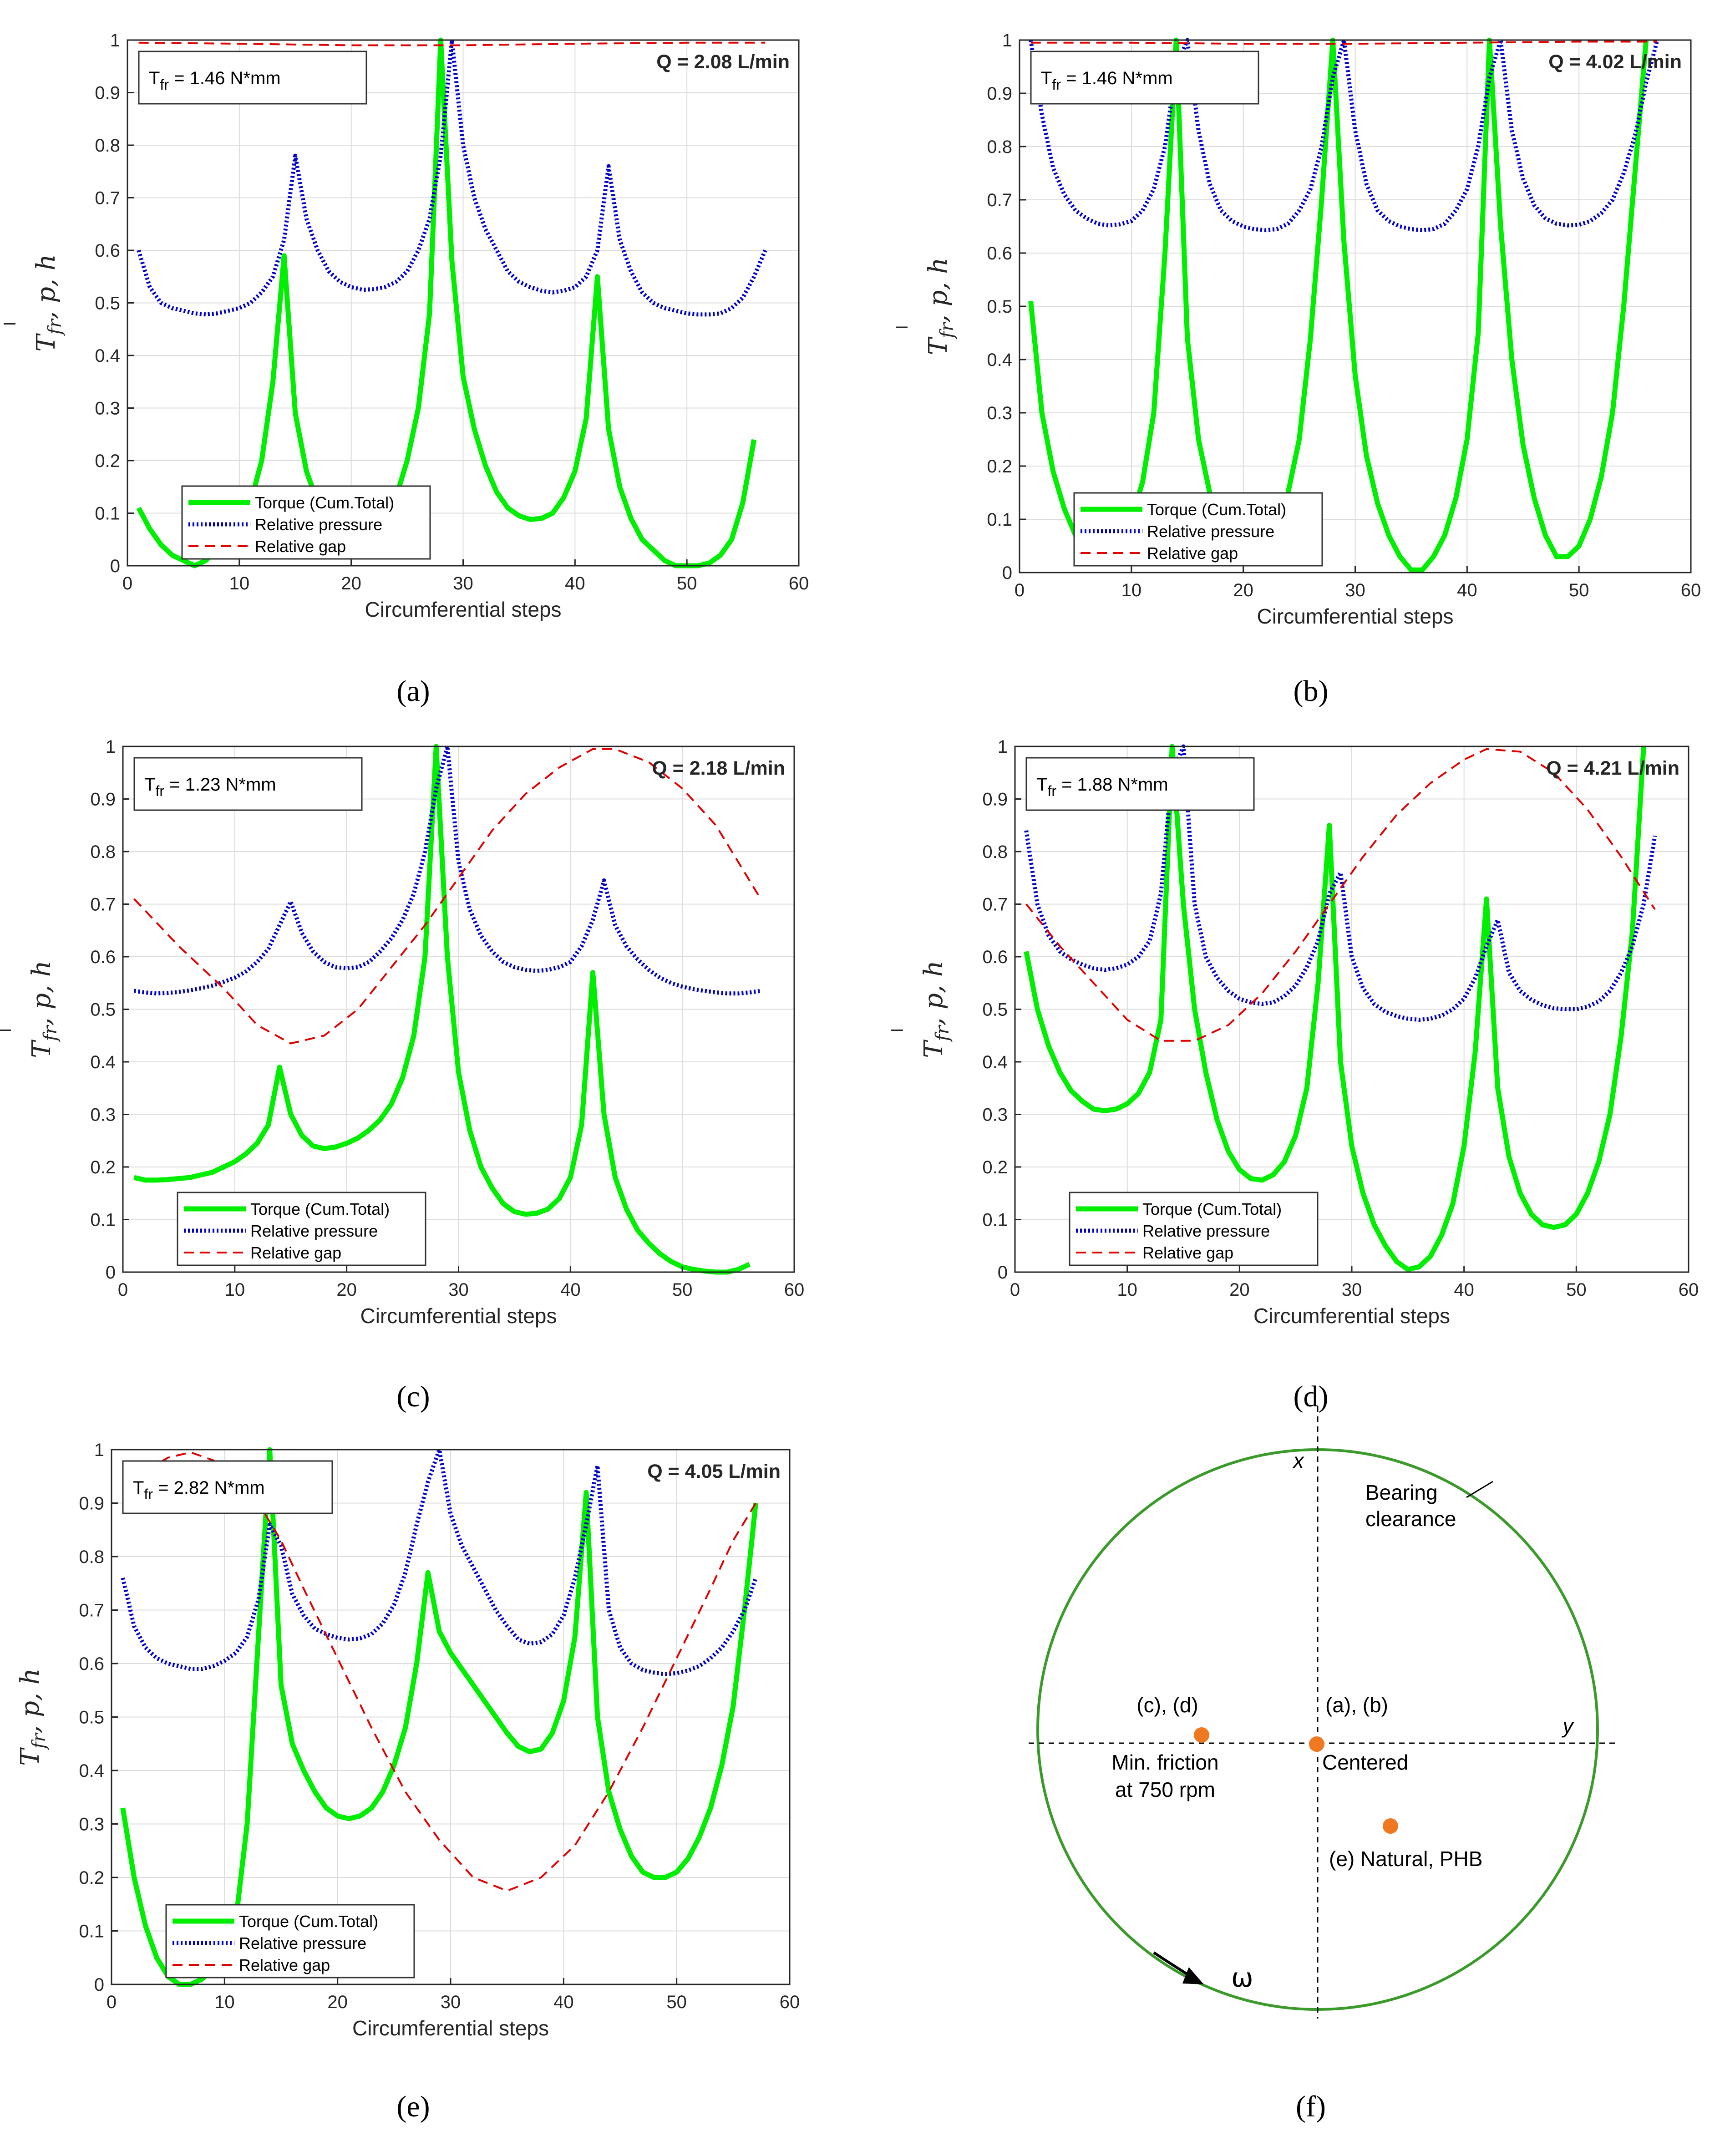 The height and width of the screenshot is (2156, 1735). What do you see at coordinates (1165, 1789) in the screenshot?
I see `min-friction-label-line2: at 750 rpm` at bounding box center [1165, 1789].